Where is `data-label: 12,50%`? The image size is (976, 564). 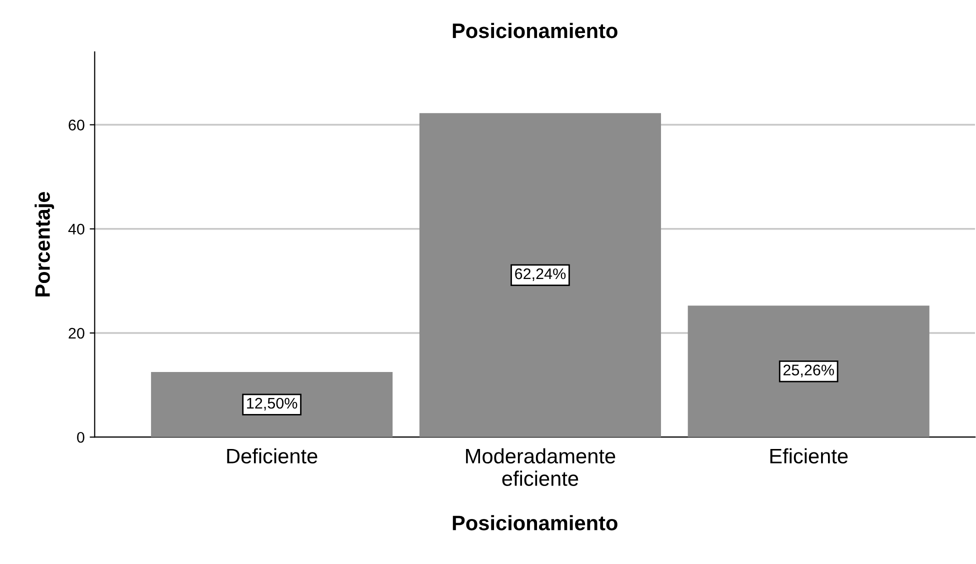
data-label: 12,50% is located at coordinates (272, 404).